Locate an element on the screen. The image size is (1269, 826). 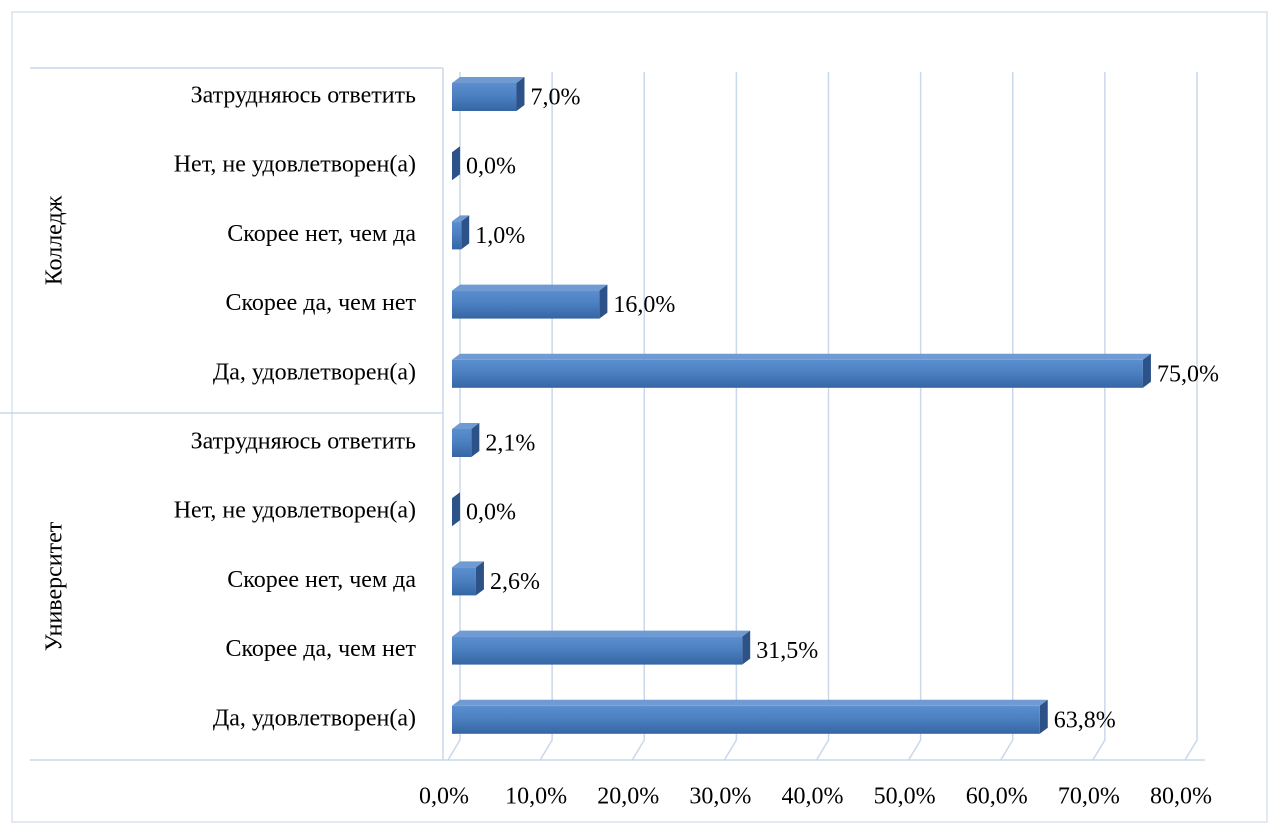
group-label: Колледж is located at coordinates (55, 240).